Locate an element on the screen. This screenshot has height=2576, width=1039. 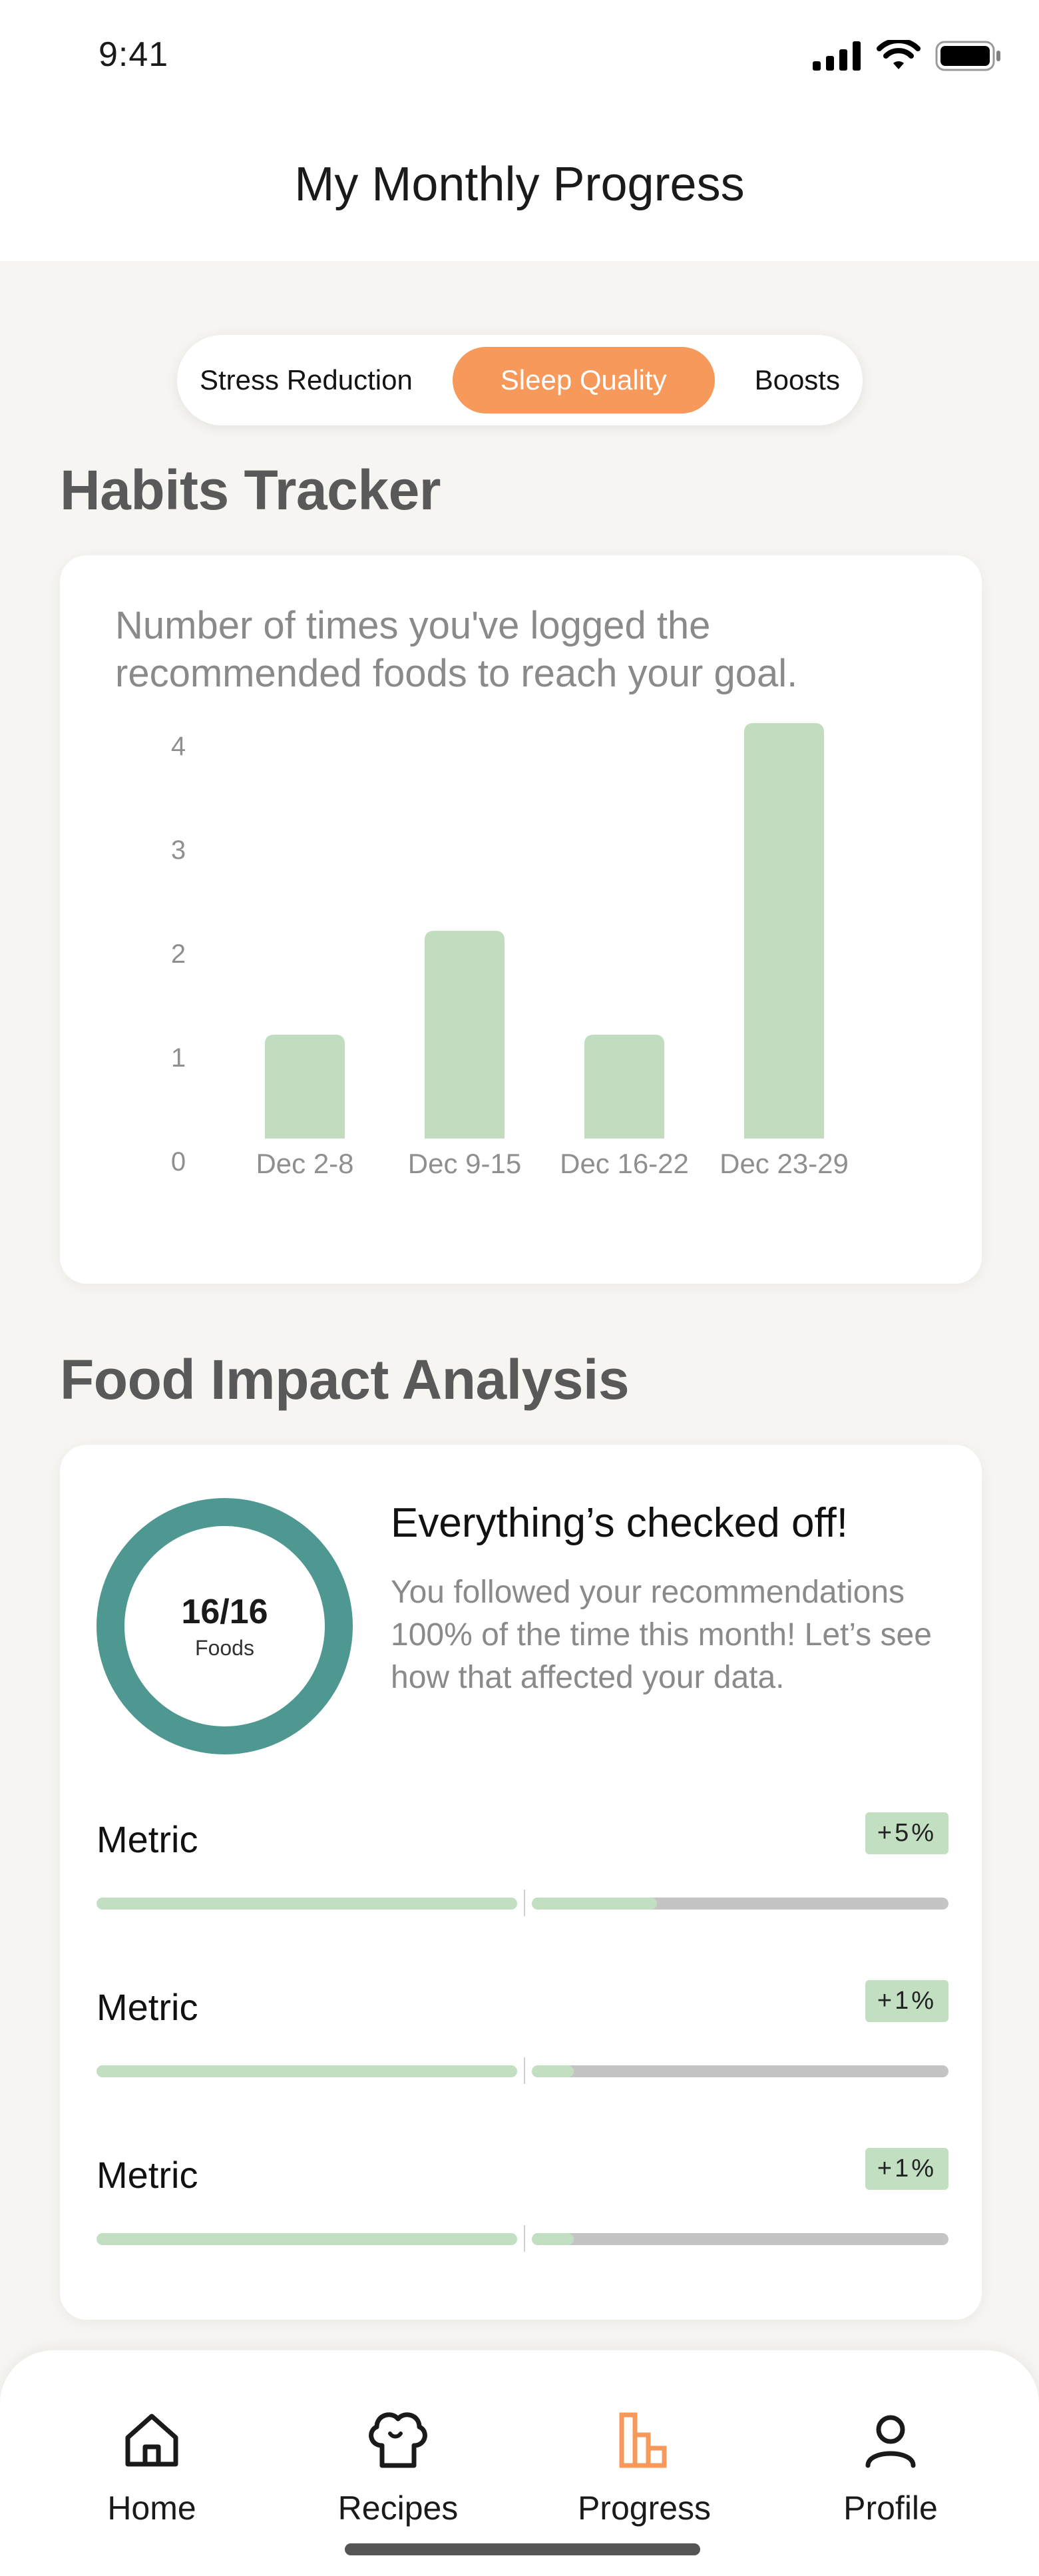
tab-home-label: Home is located at coordinates (151, 2508).